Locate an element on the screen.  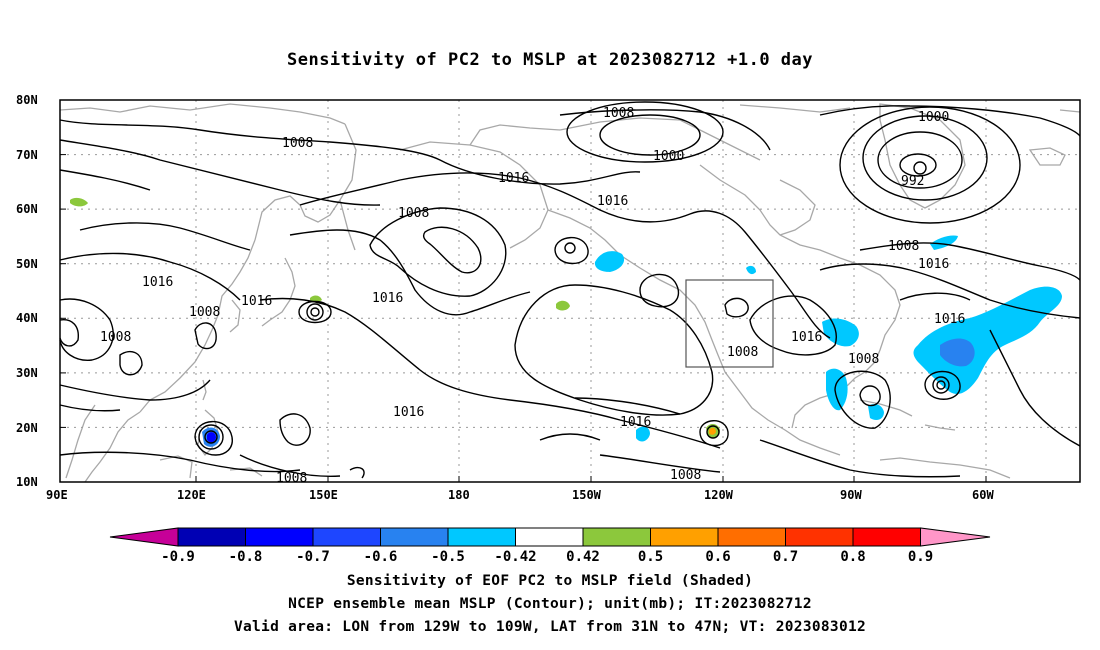
latitude-labels: 80N 70N 60N 50N 40N 30N 20N 10N is located at coordinates (27, 291).